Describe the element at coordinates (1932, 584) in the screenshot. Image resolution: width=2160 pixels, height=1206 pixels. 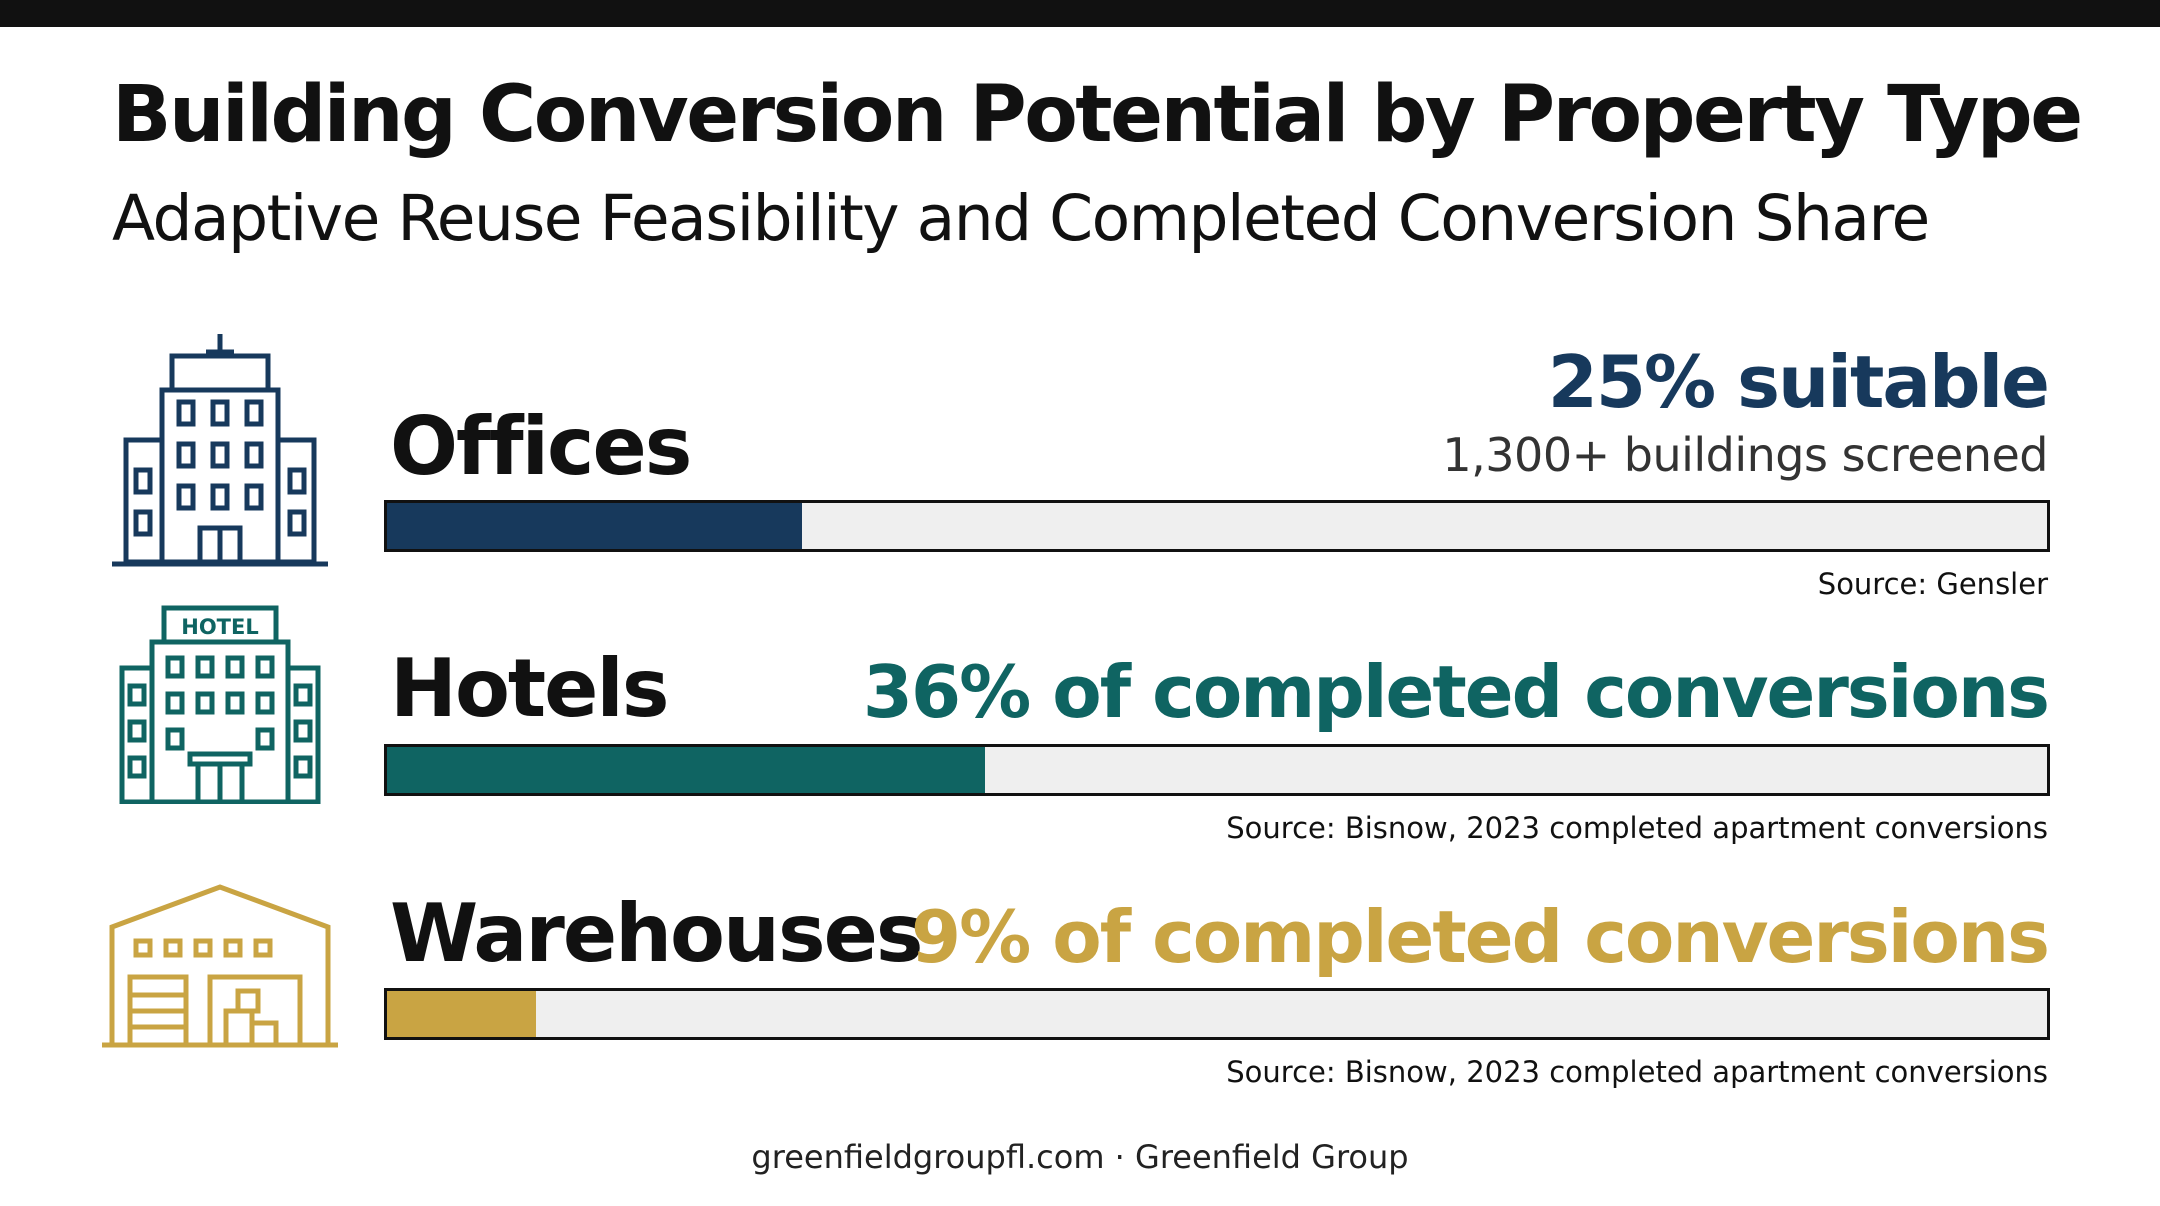
I see `source-offices: Source: Gensler` at that location.